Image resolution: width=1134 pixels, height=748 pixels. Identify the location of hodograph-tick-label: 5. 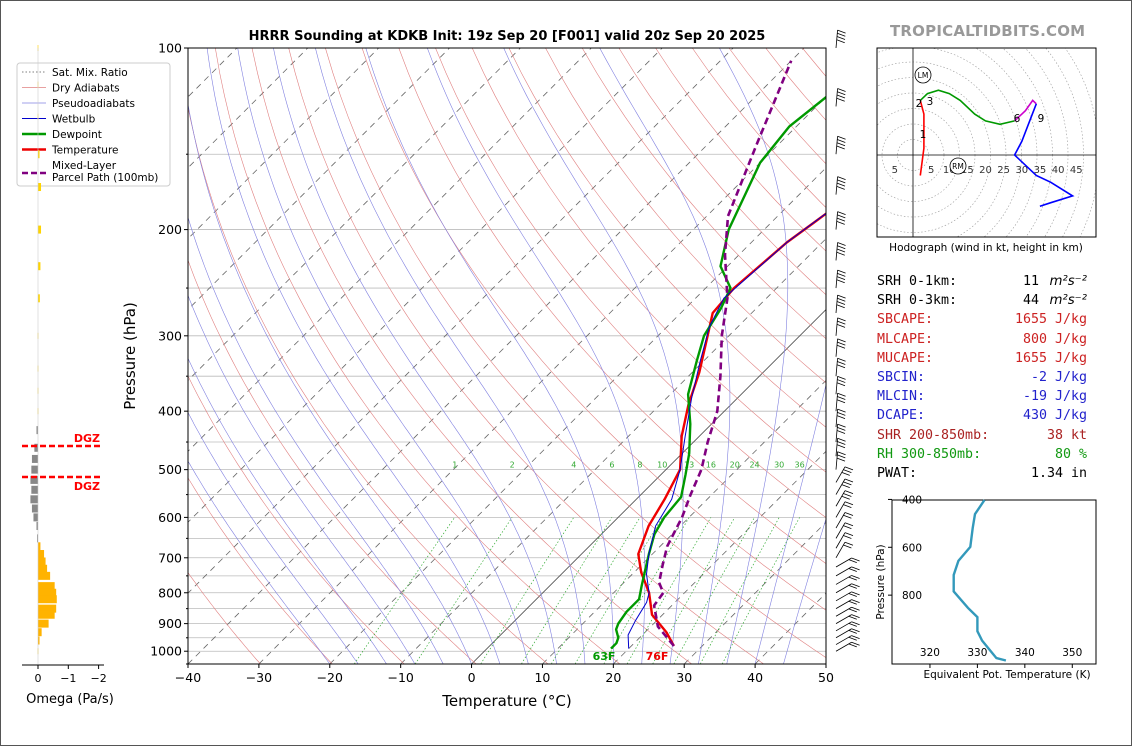
(895, 170).